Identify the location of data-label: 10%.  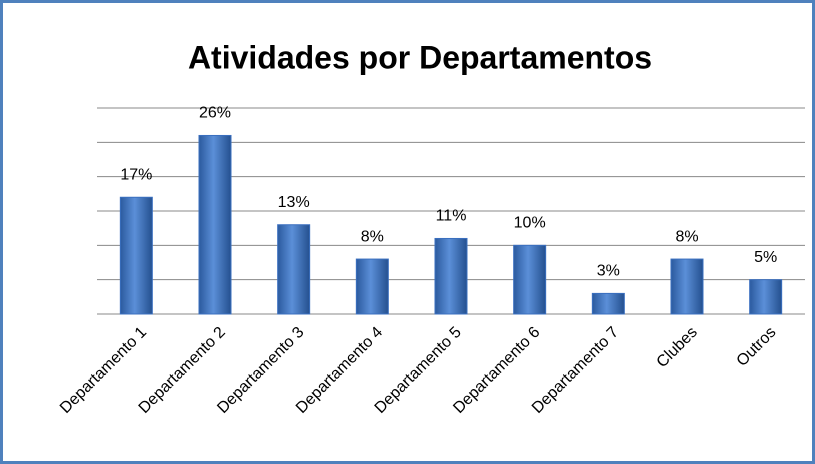
(530, 223).